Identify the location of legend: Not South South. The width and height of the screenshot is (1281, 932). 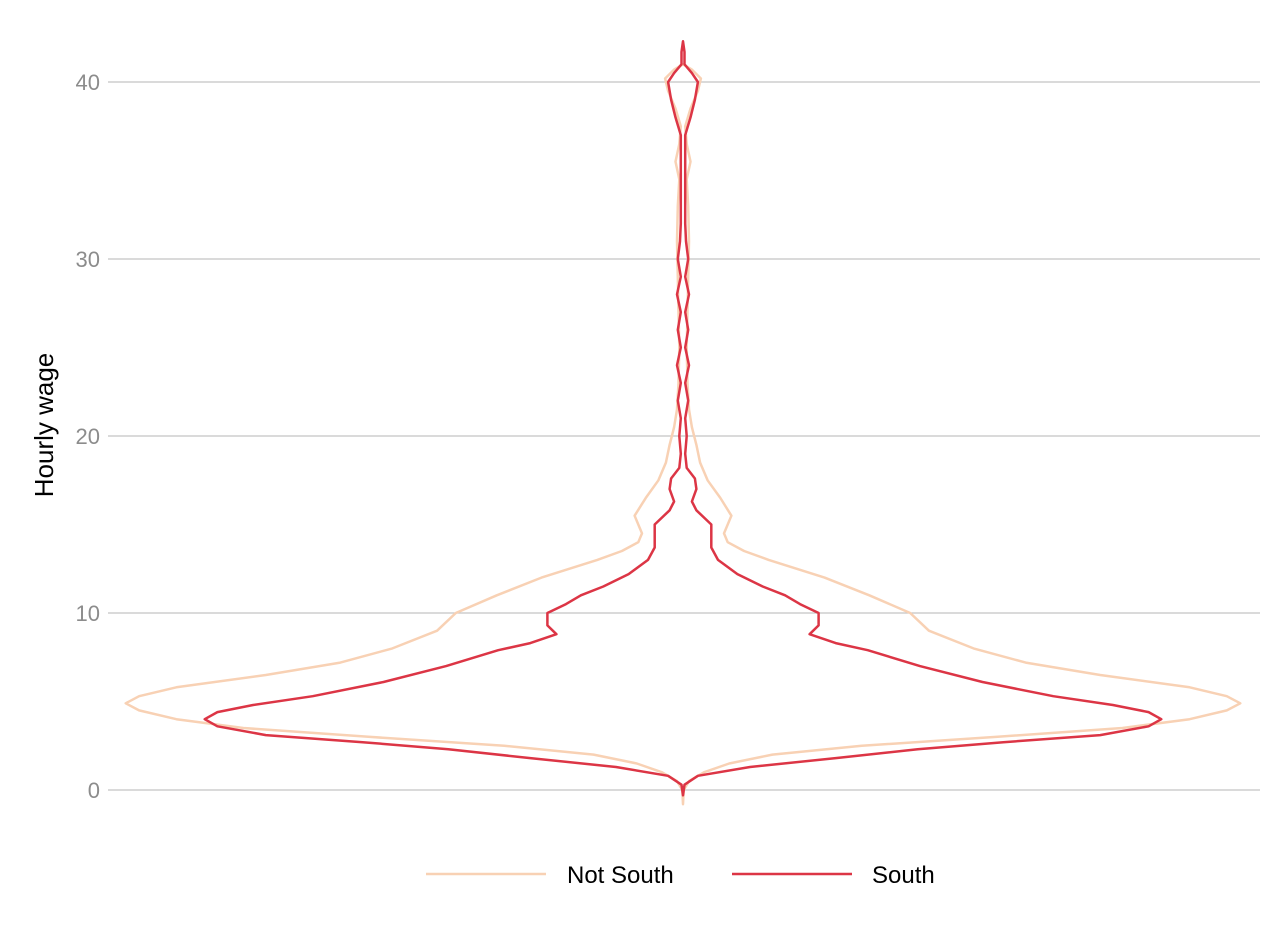
(680, 875).